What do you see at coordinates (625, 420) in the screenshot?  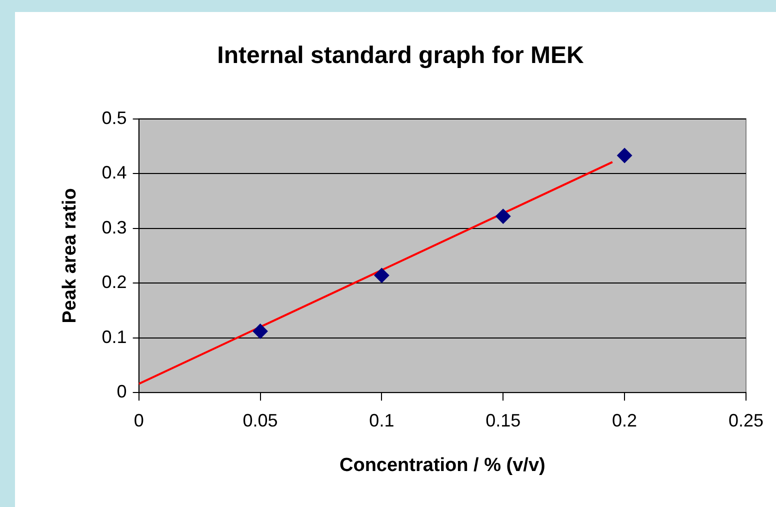 I see `x-tick-label: 0.2` at bounding box center [625, 420].